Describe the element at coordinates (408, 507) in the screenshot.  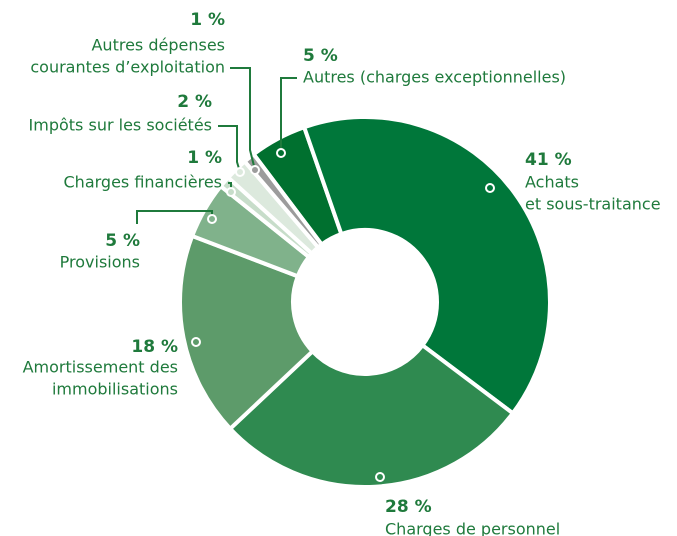
I see `value-label: 28 %` at that location.